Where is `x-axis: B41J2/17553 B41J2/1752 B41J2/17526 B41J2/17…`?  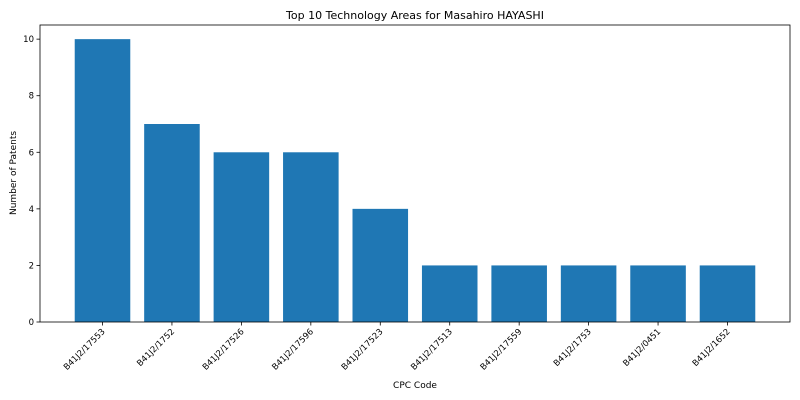
x-axis: B41J2/17553 B41J2/1752 B41J2/17526 B41J2/17… is located at coordinates (397, 347).